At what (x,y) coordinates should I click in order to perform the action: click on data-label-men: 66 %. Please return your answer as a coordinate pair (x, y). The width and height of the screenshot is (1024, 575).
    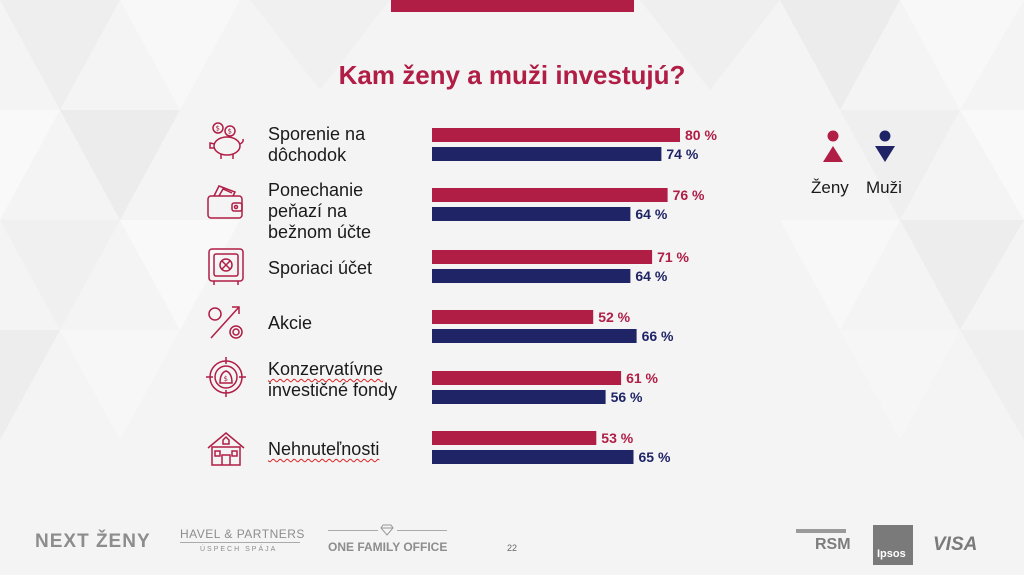
    Looking at the image, I should click on (658, 336).